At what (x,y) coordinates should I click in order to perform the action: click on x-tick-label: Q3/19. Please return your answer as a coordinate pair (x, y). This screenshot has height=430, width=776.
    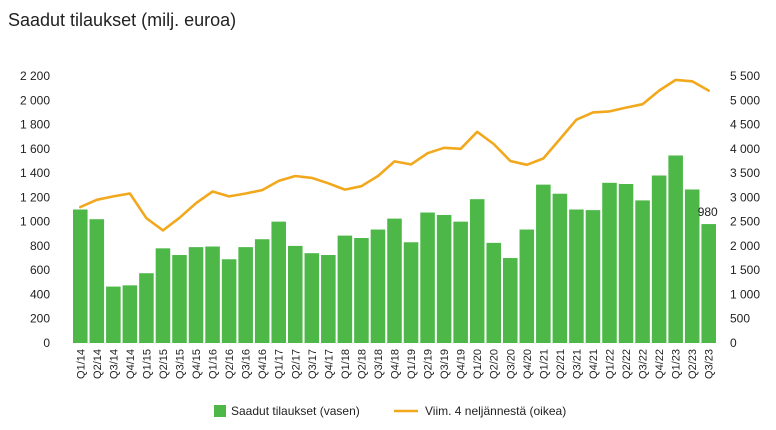
    Looking at the image, I should click on (445, 364).